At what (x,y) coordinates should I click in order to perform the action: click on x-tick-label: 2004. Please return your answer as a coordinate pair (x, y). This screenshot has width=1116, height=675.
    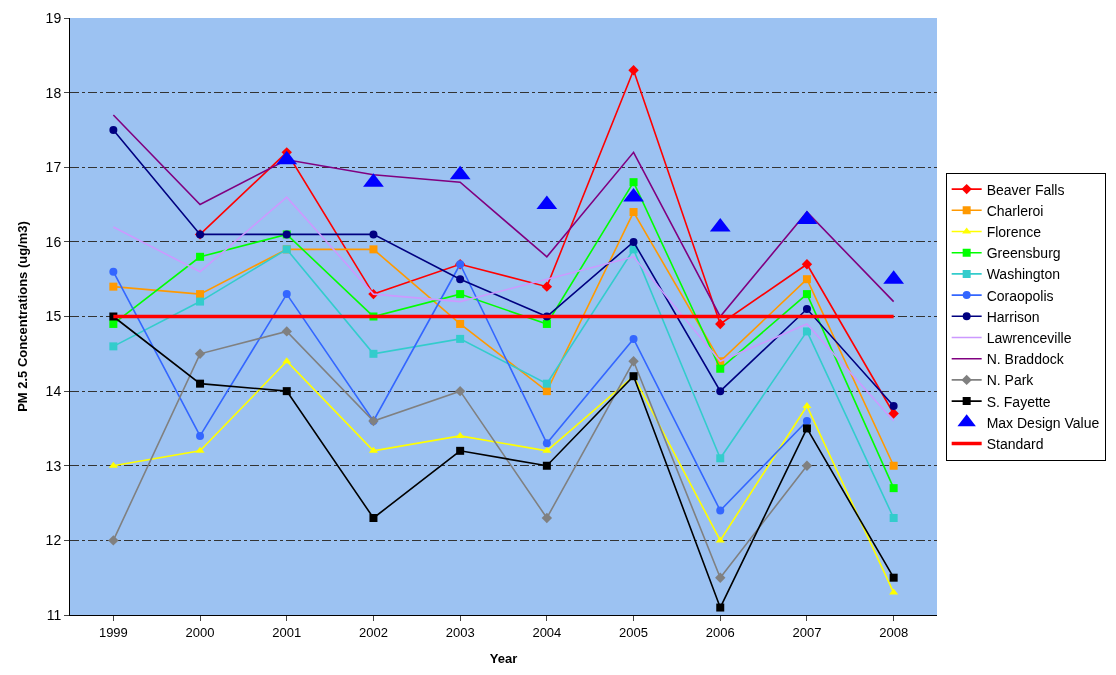
    Looking at the image, I should click on (547, 632).